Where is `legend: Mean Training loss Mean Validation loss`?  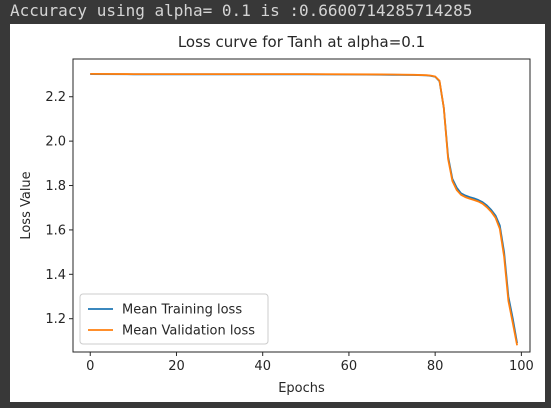 legend: Mean Training loss Mean Validation loss is located at coordinates (174, 319).